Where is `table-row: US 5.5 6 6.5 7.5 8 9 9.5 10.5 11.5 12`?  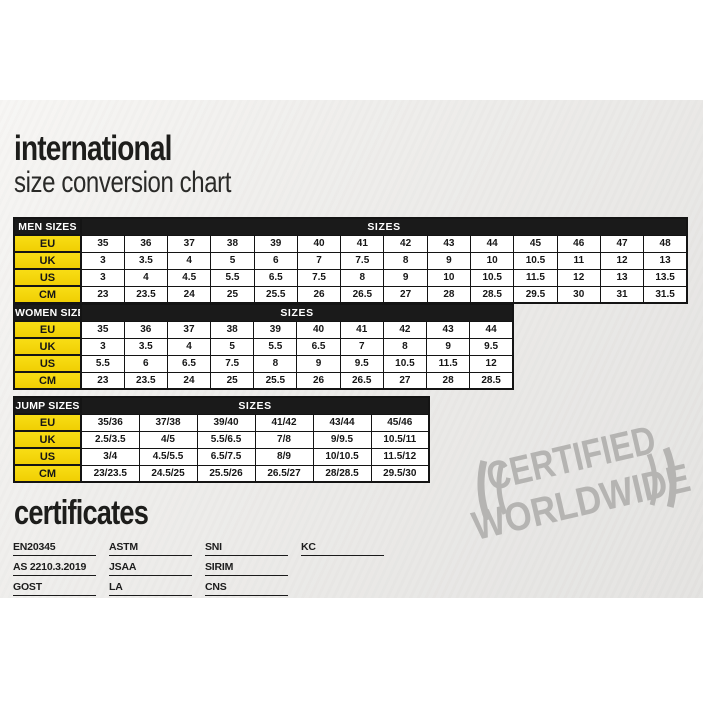
table-row: US 5.5 6 6.5 7.5 8 9 9.5 10.5 11.5 12 is located at coordinates (263, 363).